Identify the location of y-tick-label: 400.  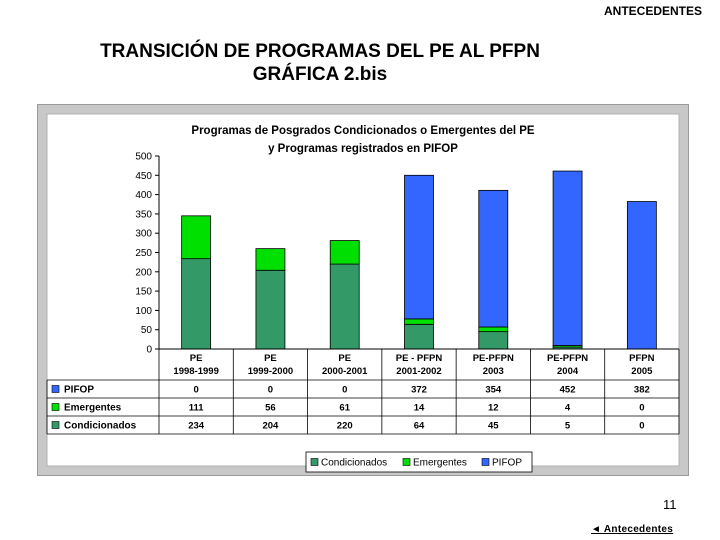
(143, 195).